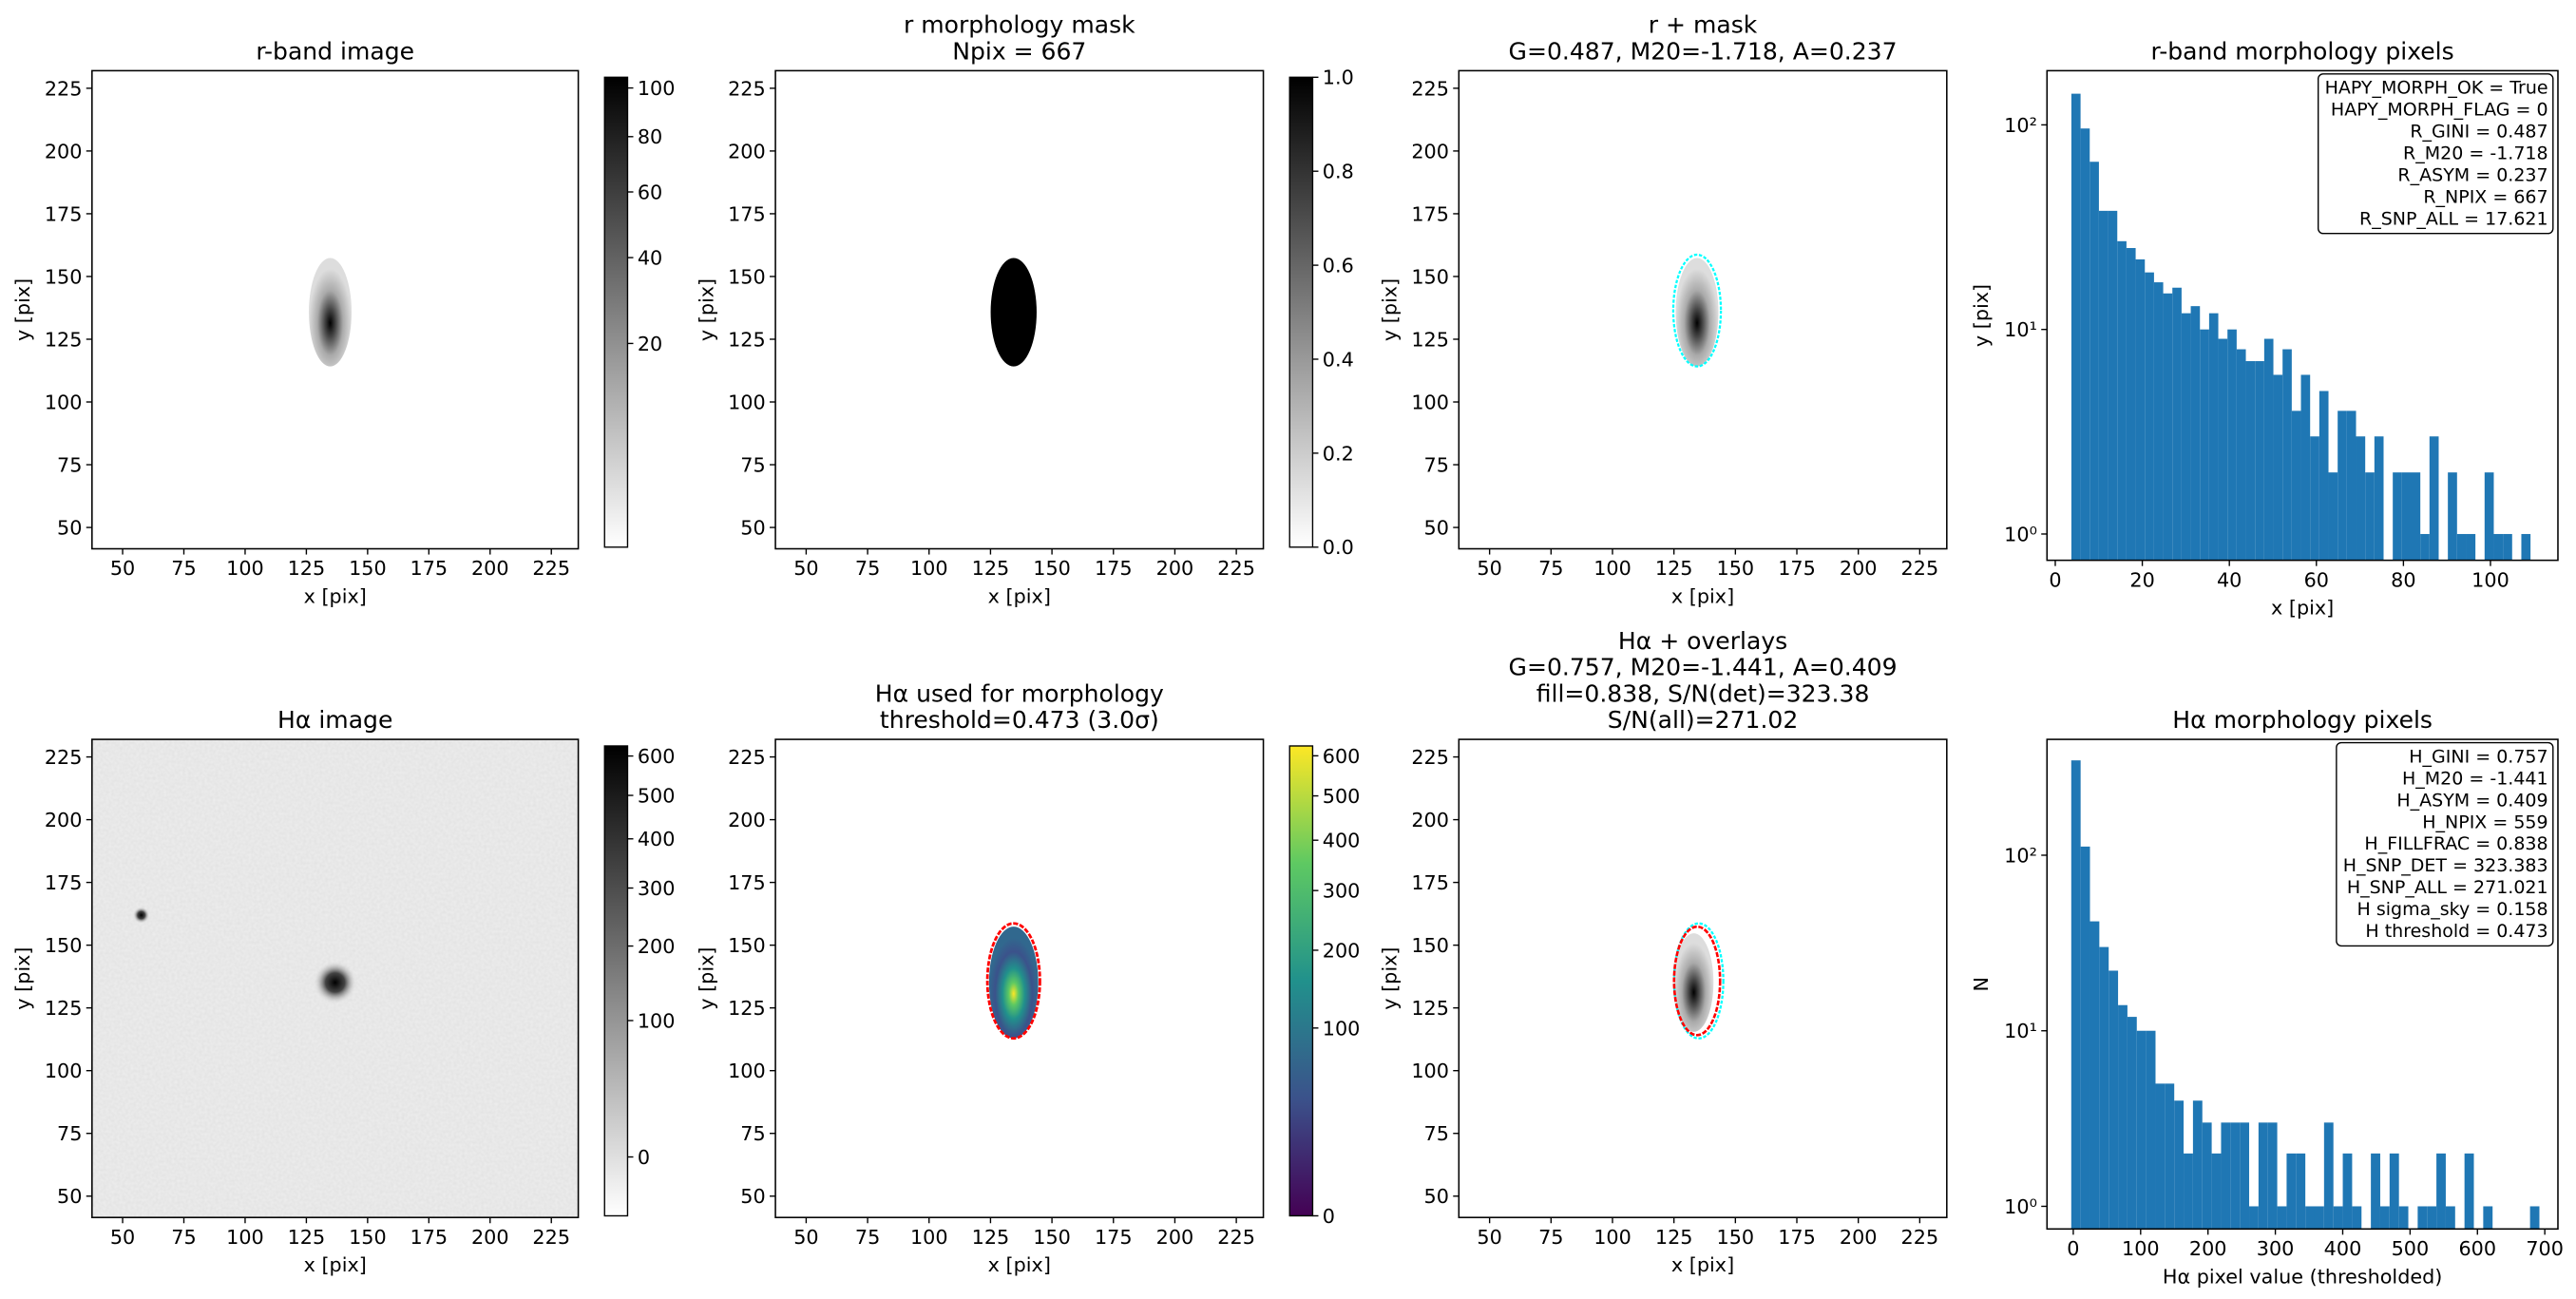 The height and width of the screenshot is (1299, 2576). I want to click on annotation-line: HAPY_MORPH_OK = True, so click(2436, 88).